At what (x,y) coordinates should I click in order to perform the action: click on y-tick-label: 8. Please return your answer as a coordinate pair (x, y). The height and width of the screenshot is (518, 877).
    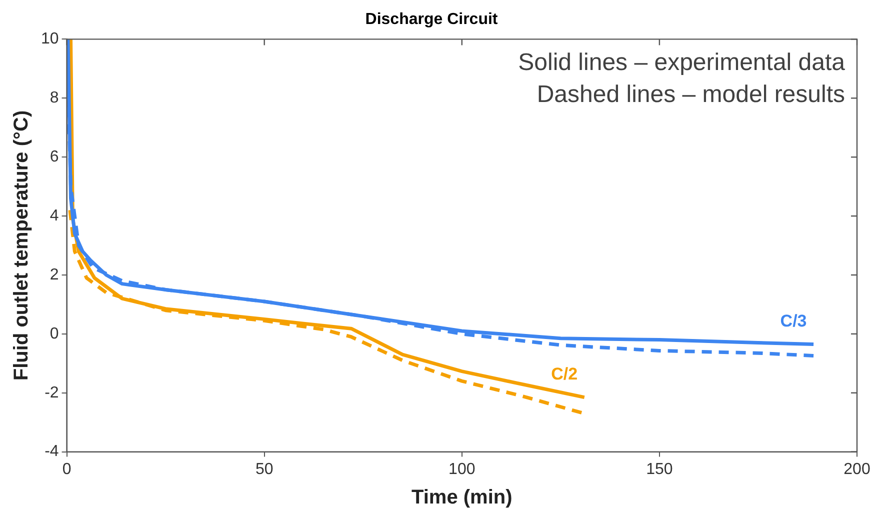
    Looking at the image, I should click on (54, 98).